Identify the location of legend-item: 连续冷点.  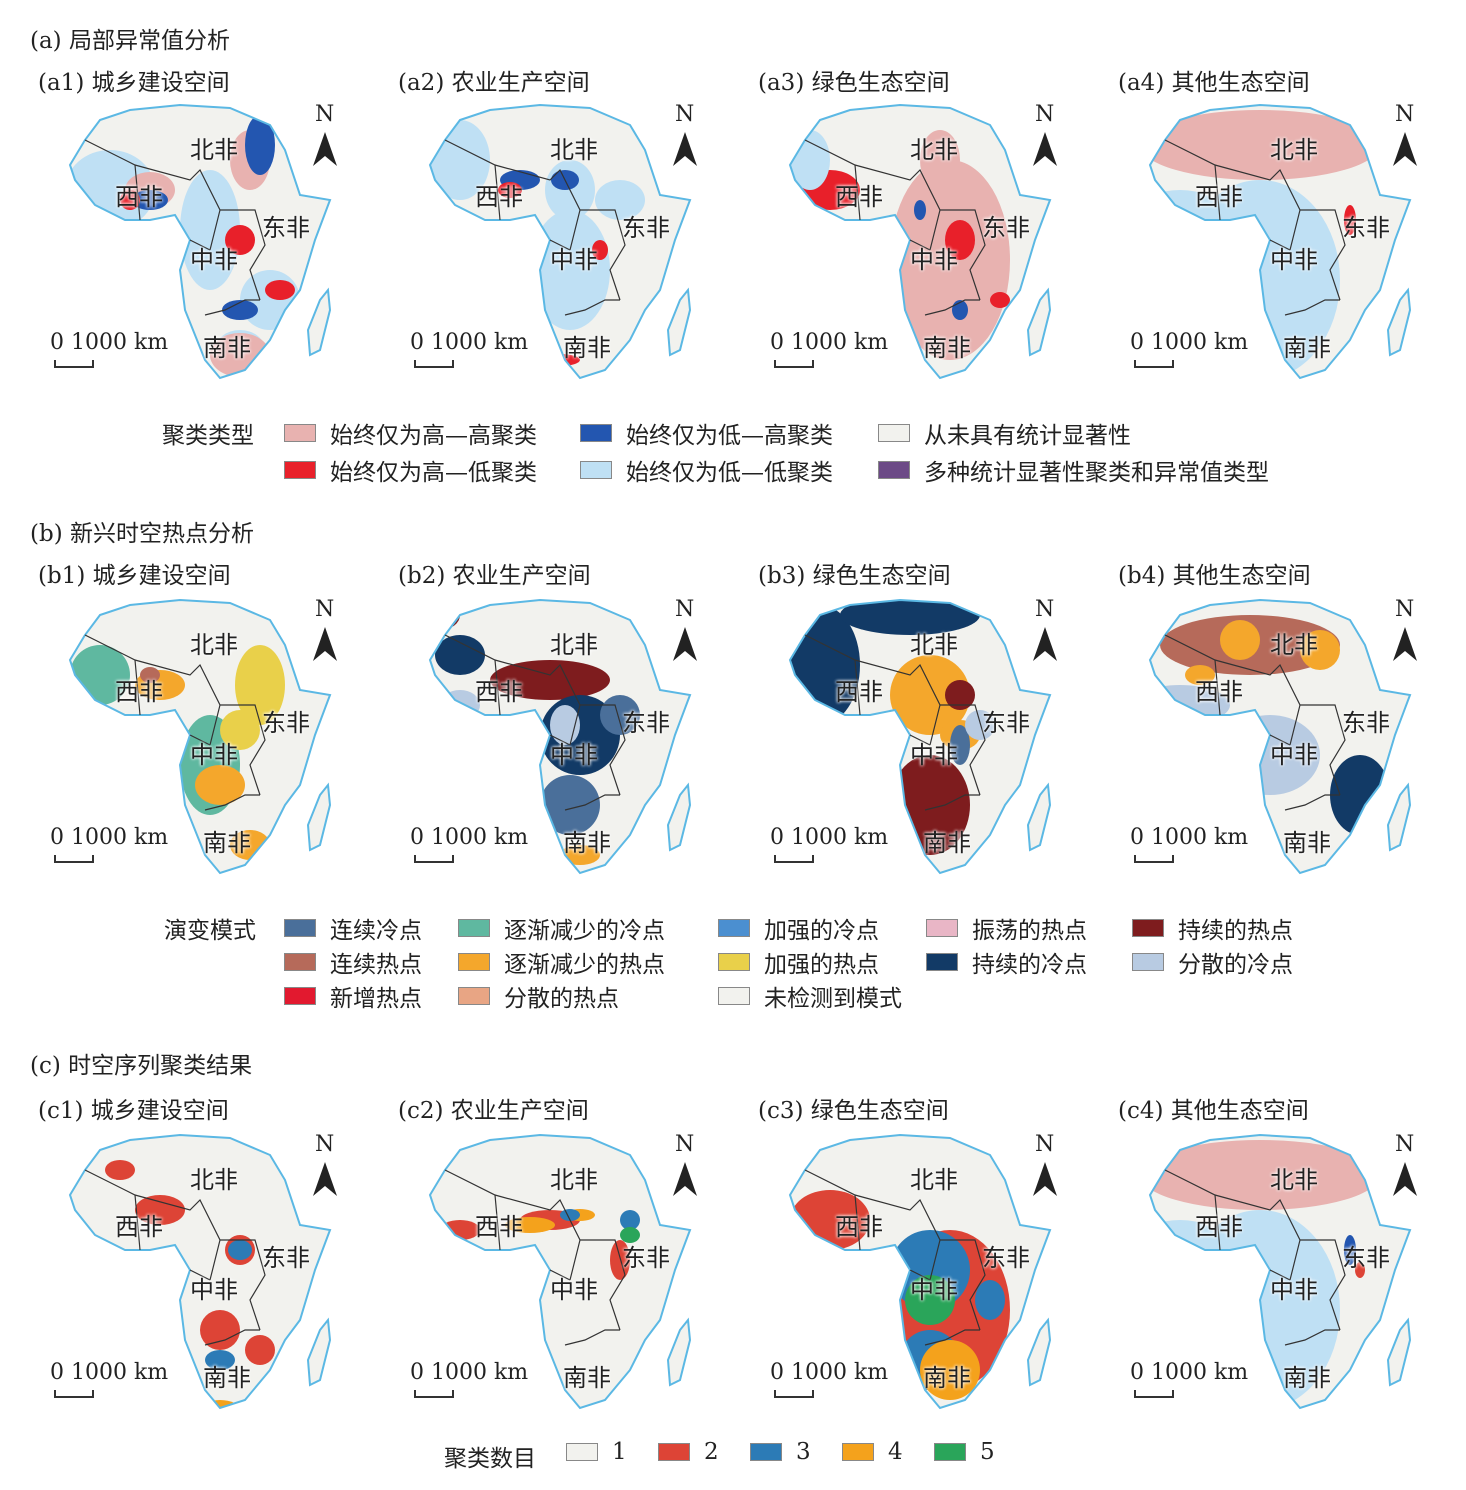
(353, 928).